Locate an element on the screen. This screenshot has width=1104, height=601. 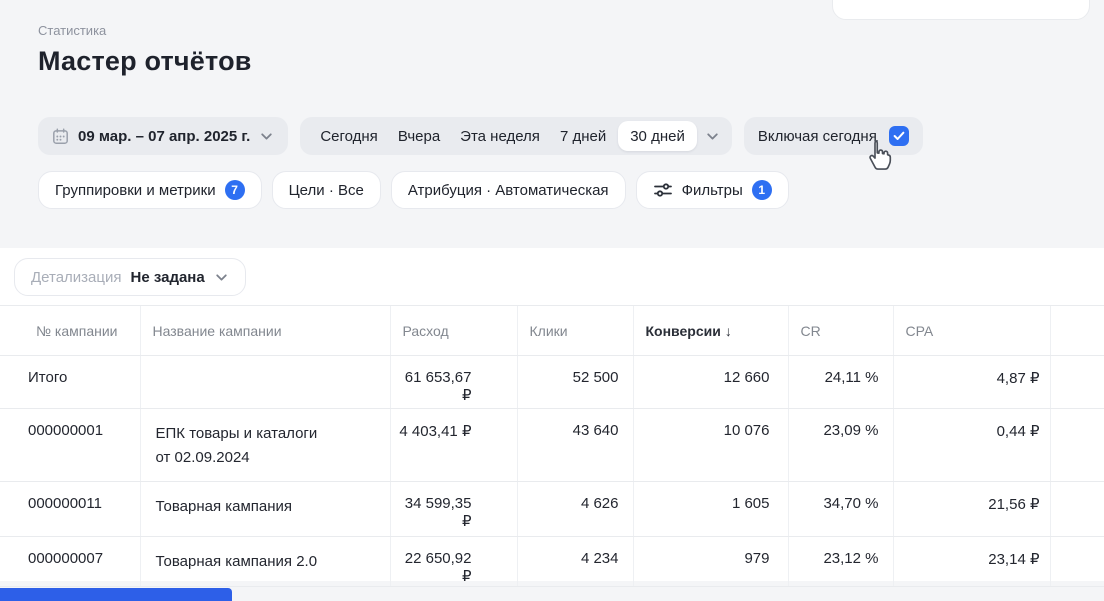
detalization-selector: Детализация Не задана is located at coordinates (130, 277).